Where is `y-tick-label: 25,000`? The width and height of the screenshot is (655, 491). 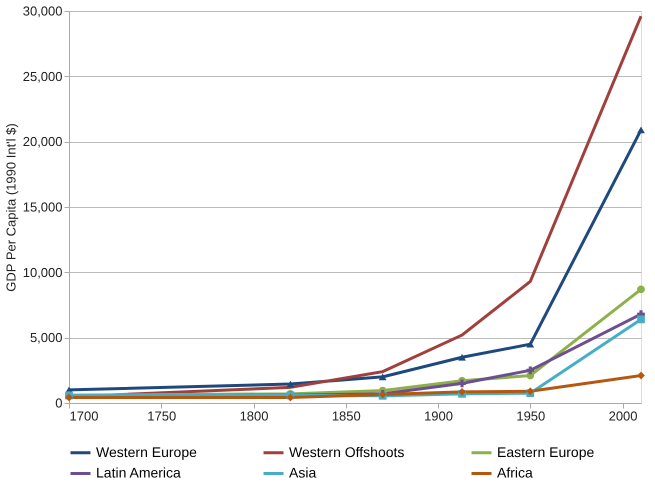 y-tick-label: 25,000 is located at coordinates (42, 76).